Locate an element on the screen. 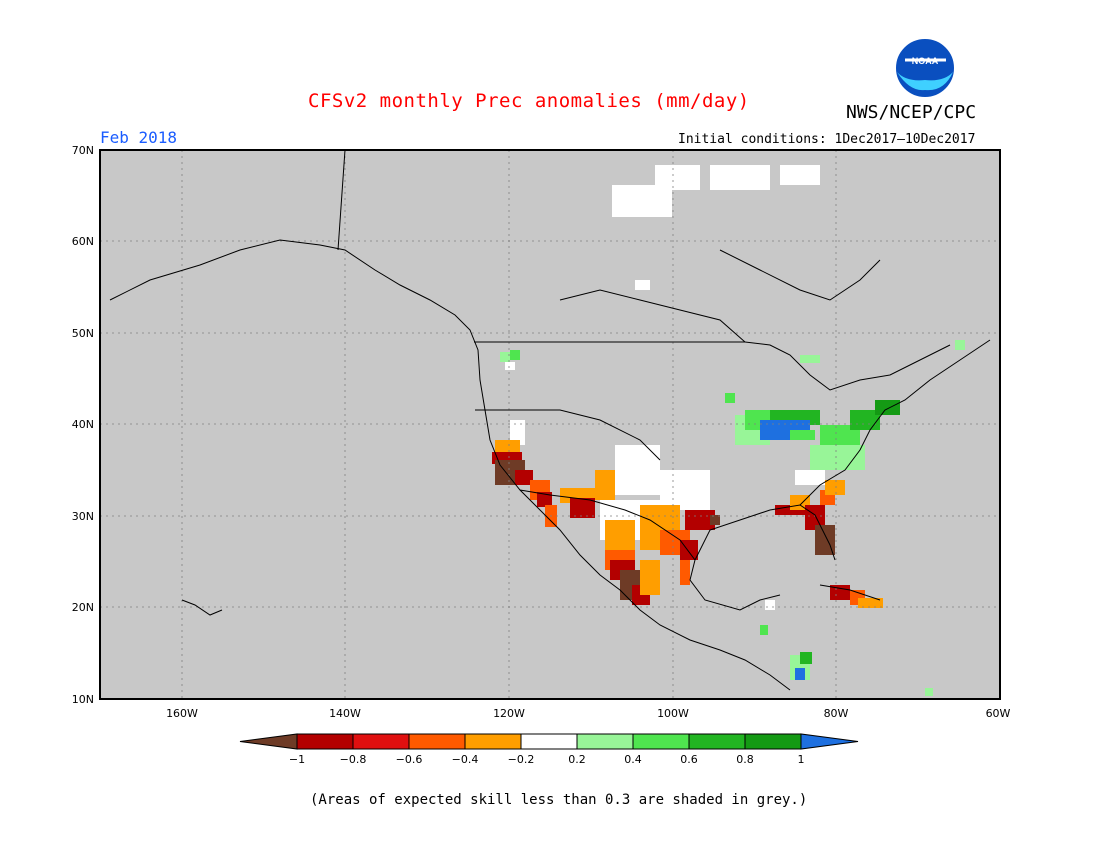 The width and height of the screenshot is (1100, 850). colorbar-tick-label: 1 is located at coordinates (801, 759).